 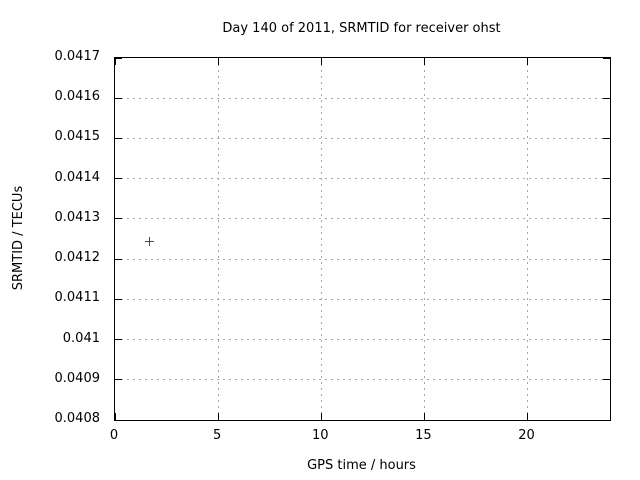 I want to click on x-tick-label: 0, so click(x=114, y=435).